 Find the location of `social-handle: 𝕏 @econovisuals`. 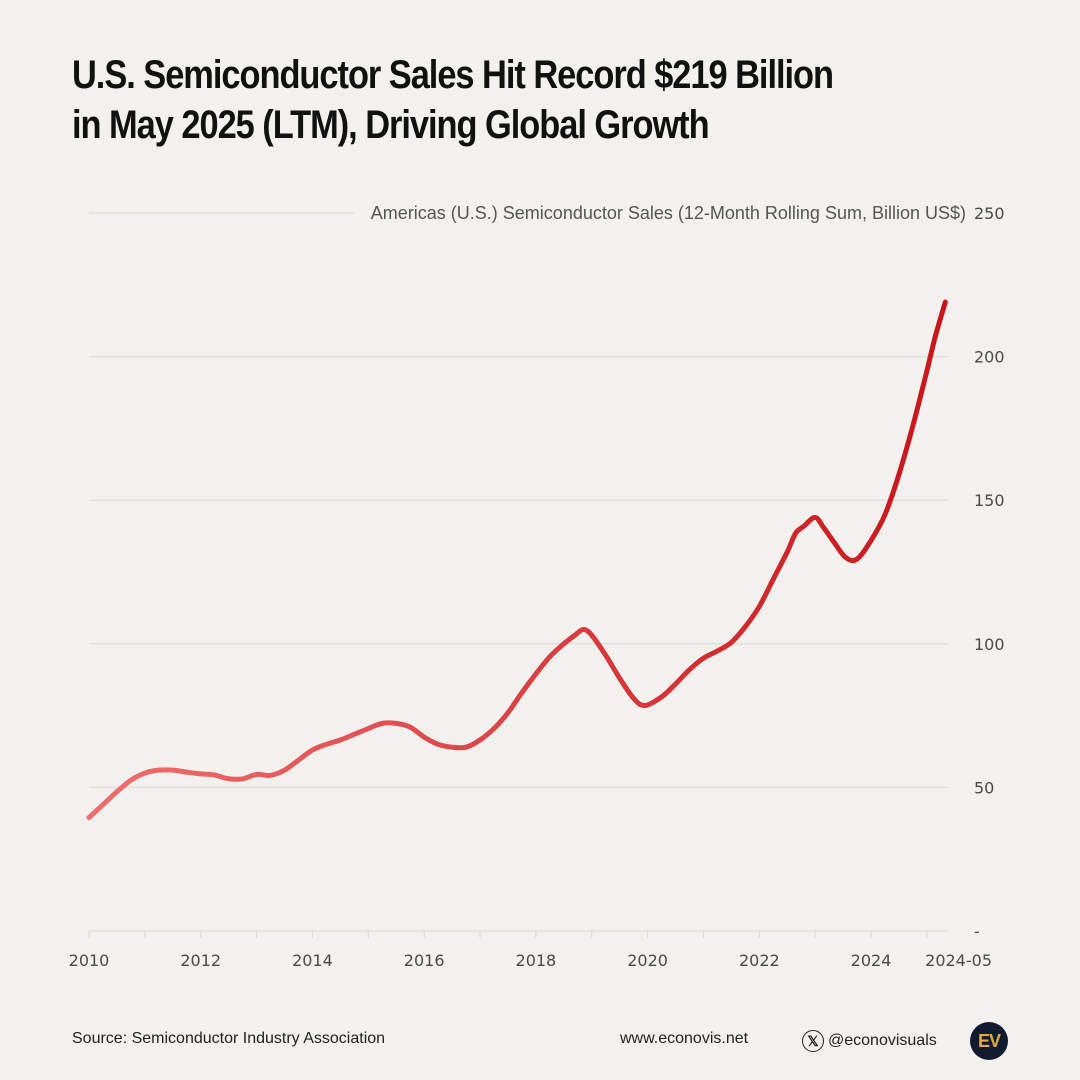

social-handle: 𝕏 @econovisuals is located at coordinates (869, 1041).